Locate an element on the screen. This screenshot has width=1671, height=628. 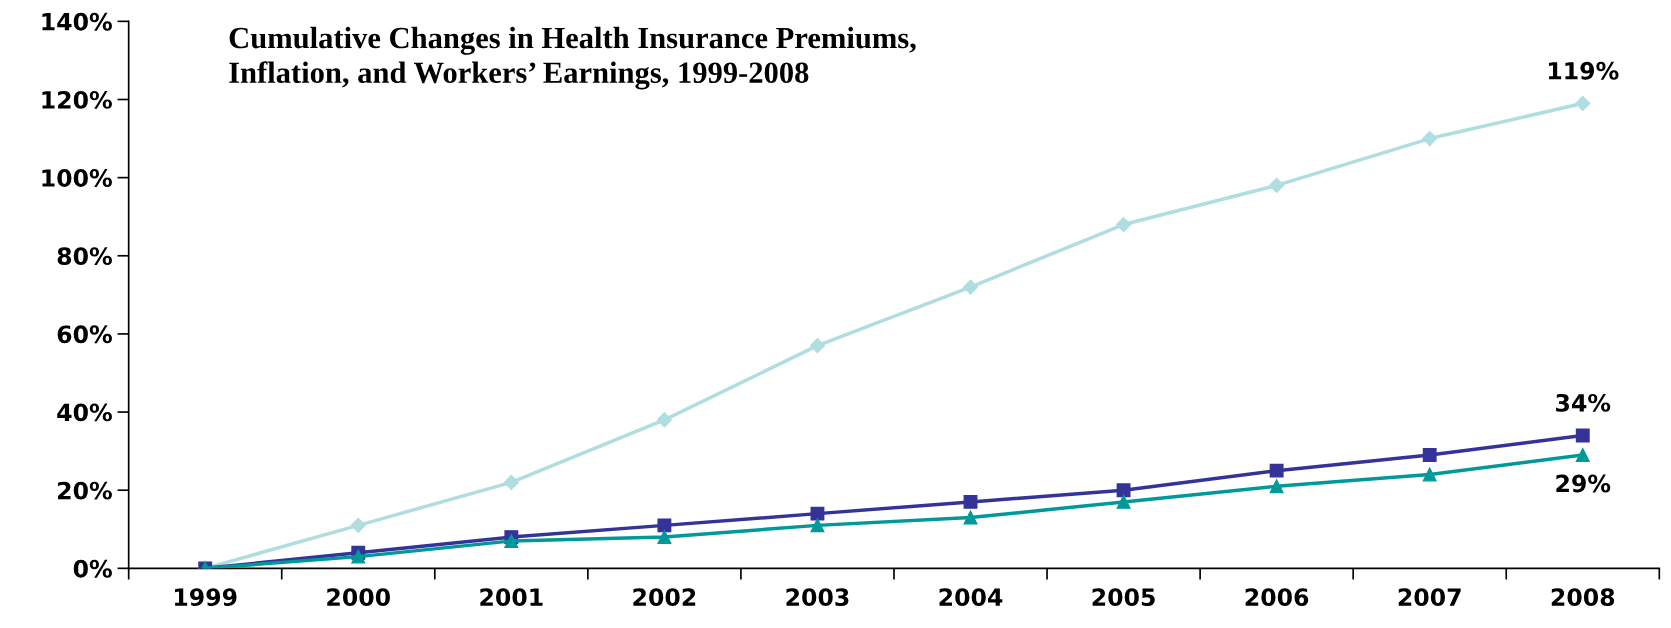
data-label: 119% is located at coordinates (1583, 70).